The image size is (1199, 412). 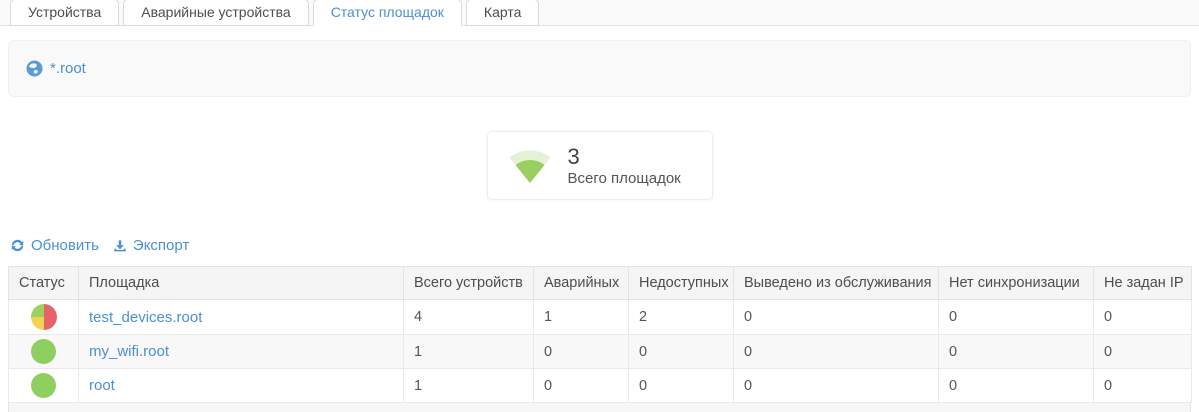 I want to click on site-link: test_devices.root, so click(x=146, y=317).